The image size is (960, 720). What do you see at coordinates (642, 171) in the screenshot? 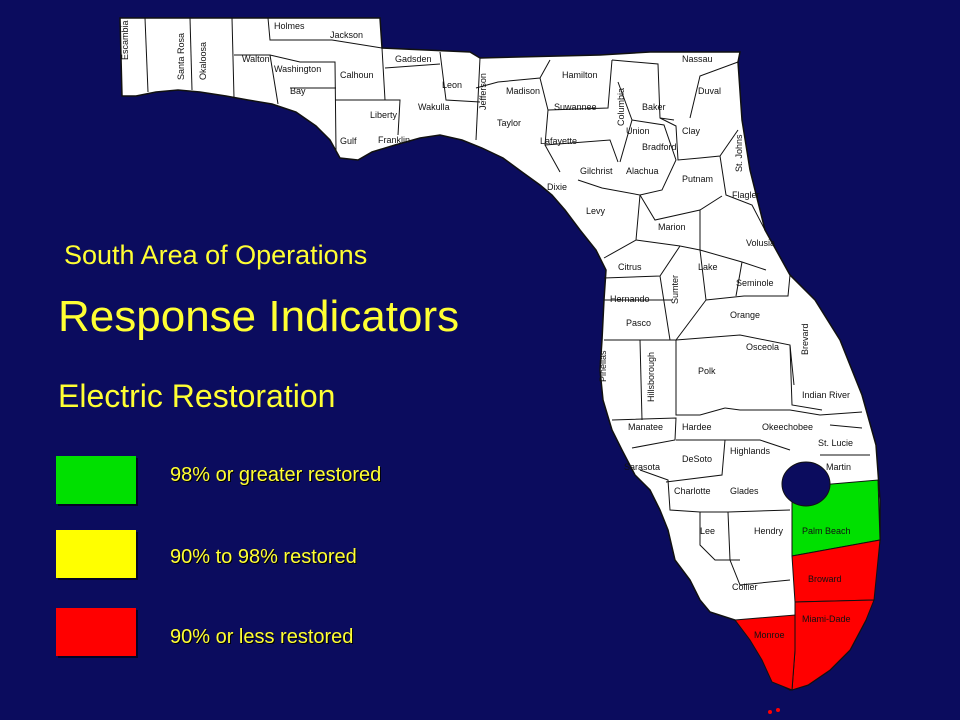
I see `label-alachua: Alachua` at bounding box center [642, 171].